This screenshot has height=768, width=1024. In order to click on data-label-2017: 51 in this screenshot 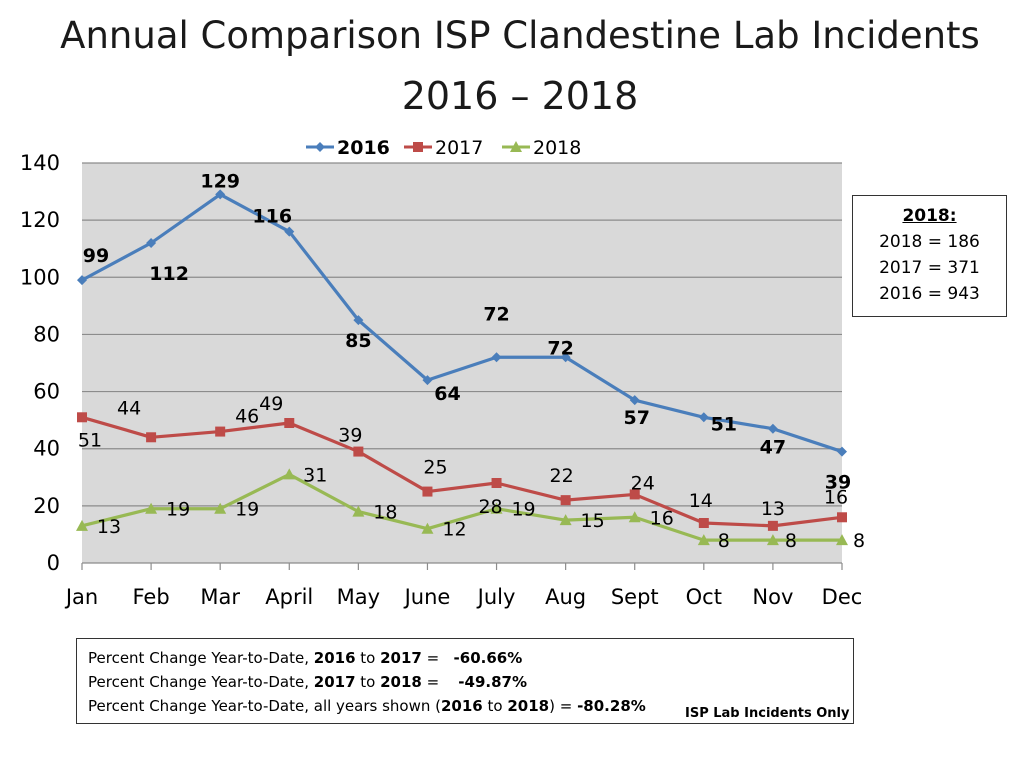, I will do `click(90, 440)`.